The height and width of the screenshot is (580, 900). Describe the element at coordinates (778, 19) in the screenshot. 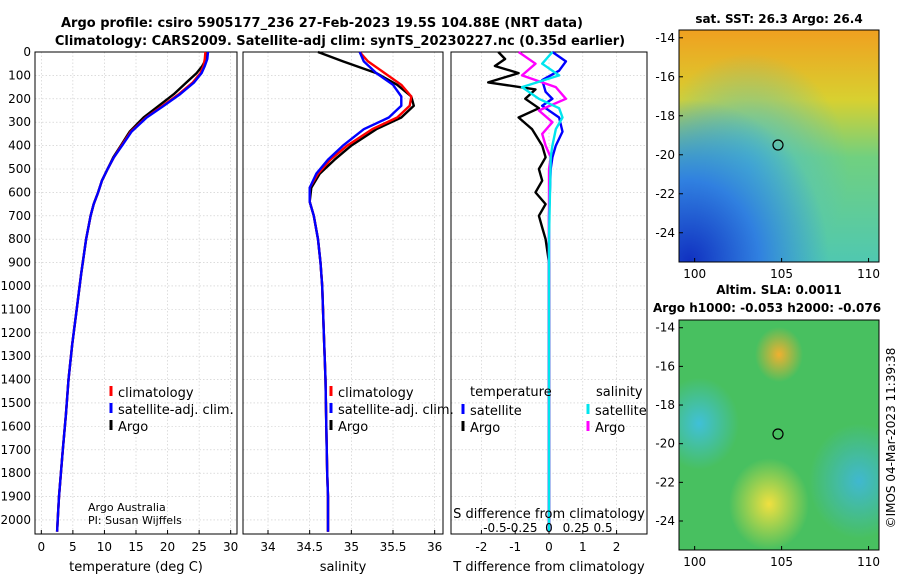

I see `sst-map-title: sat. SST: 26.3 Argo: 26.4` at that location.